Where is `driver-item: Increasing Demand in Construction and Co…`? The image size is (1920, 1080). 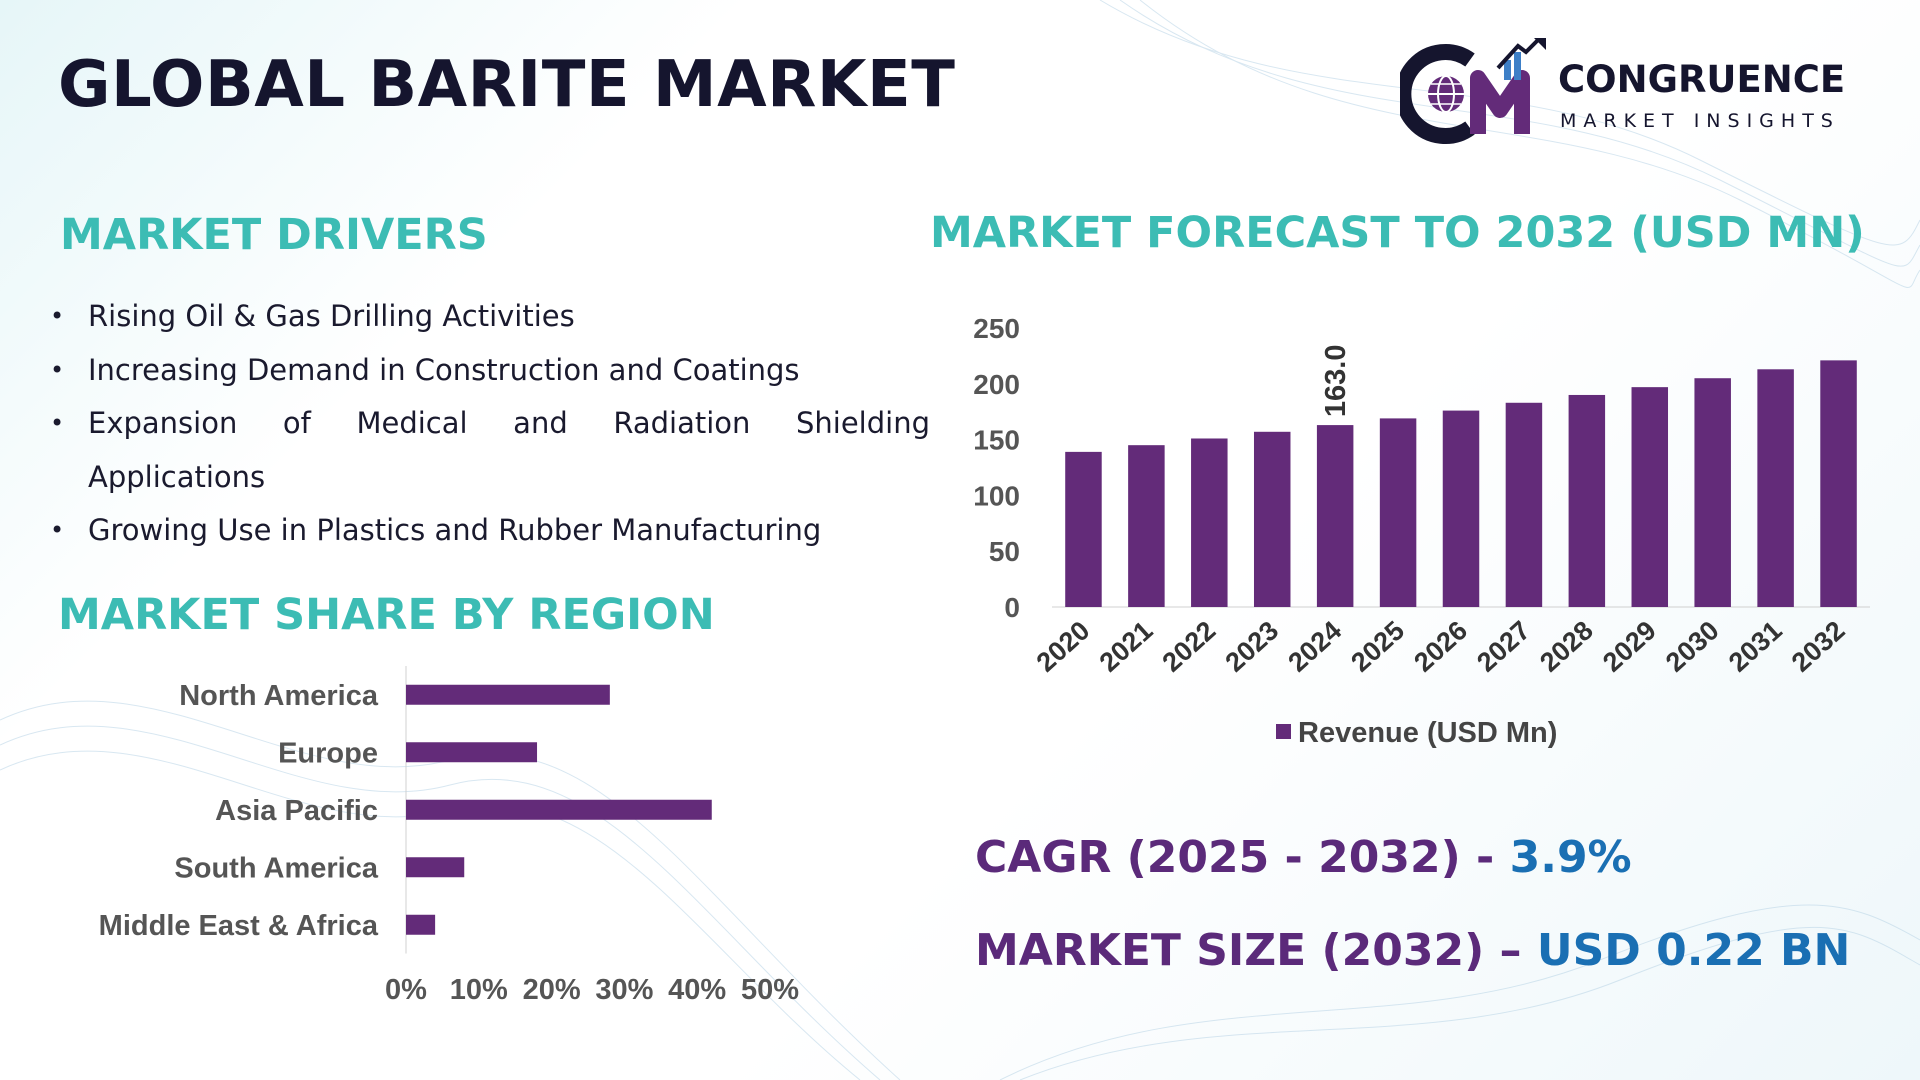 driver-item: Increasing Demand in Construction and Co… is located at coordinates (490, 371).